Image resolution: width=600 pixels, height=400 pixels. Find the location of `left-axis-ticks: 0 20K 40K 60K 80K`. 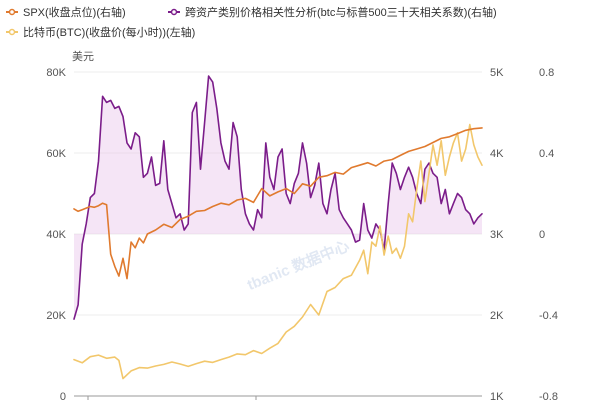

left-axis-ticks: 0 20K 40K 60K 80K is located at coordinates (56, 233).